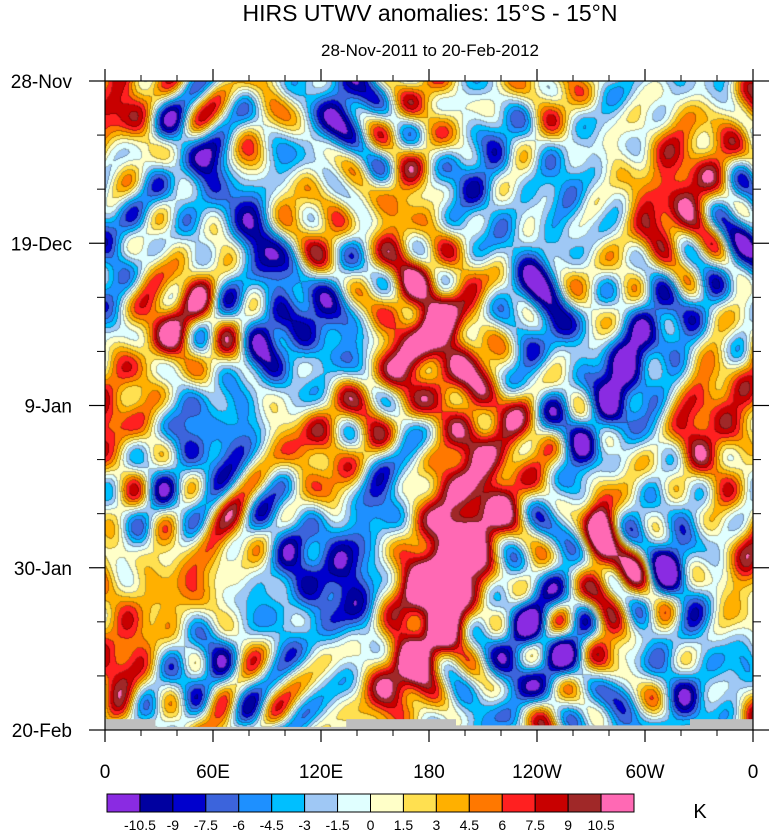  What do you see at coordinates (644, 772) in the screenshot?
I see `x-tick-label: 60W` at bounding box center [644, 772].